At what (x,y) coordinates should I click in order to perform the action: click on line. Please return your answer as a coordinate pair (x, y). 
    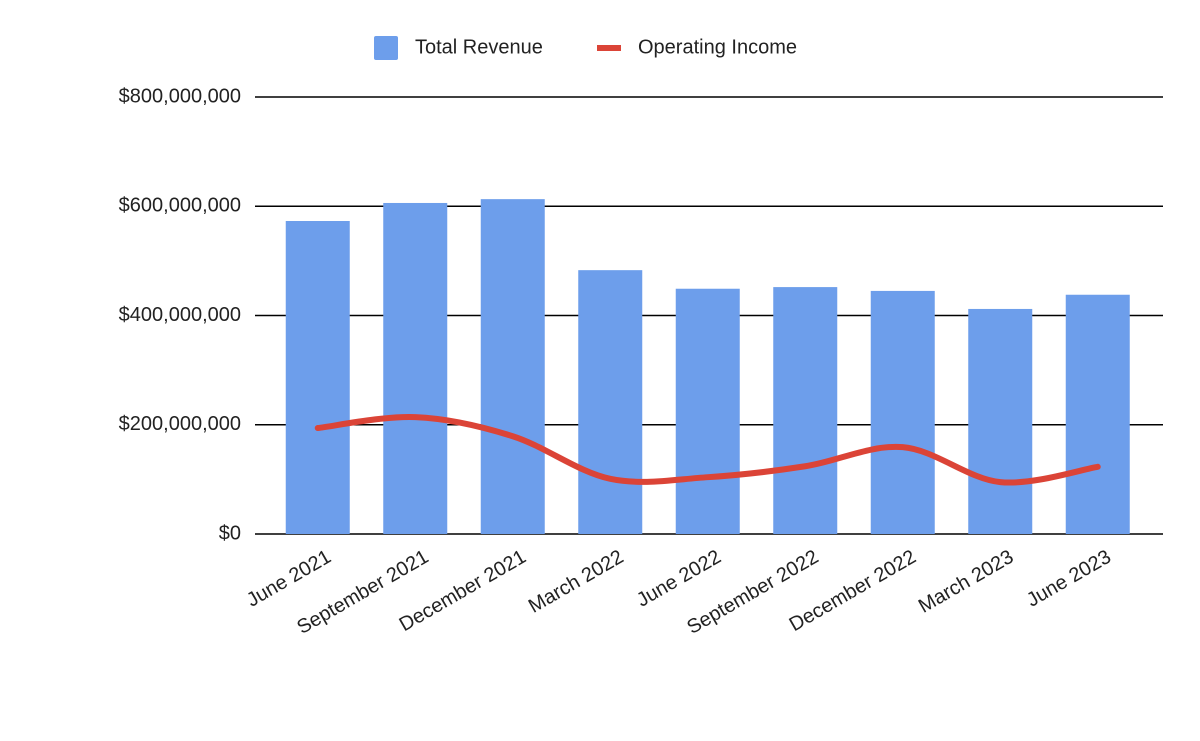
    Looking at the image, I should click on (707, 450).